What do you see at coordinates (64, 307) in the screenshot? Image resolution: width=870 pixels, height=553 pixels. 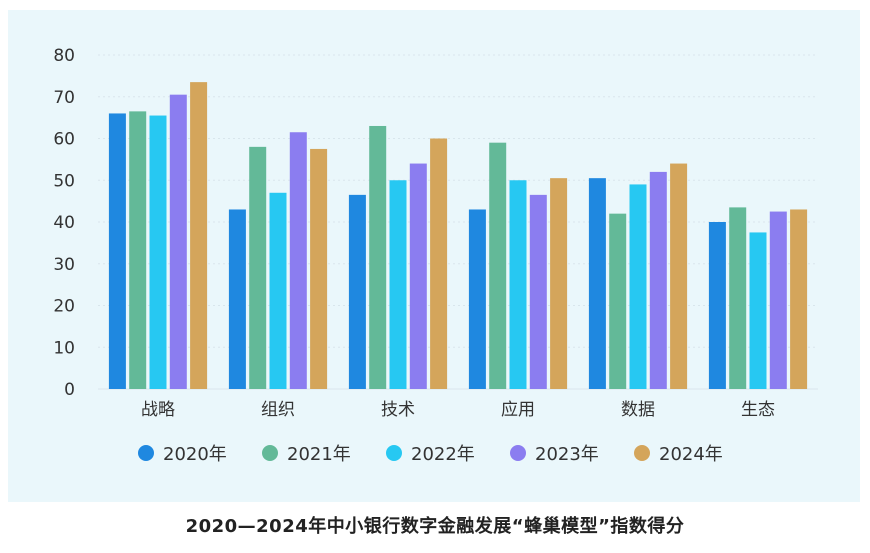 I see `y-tick-label: 20` at bounding box center [64, 307].